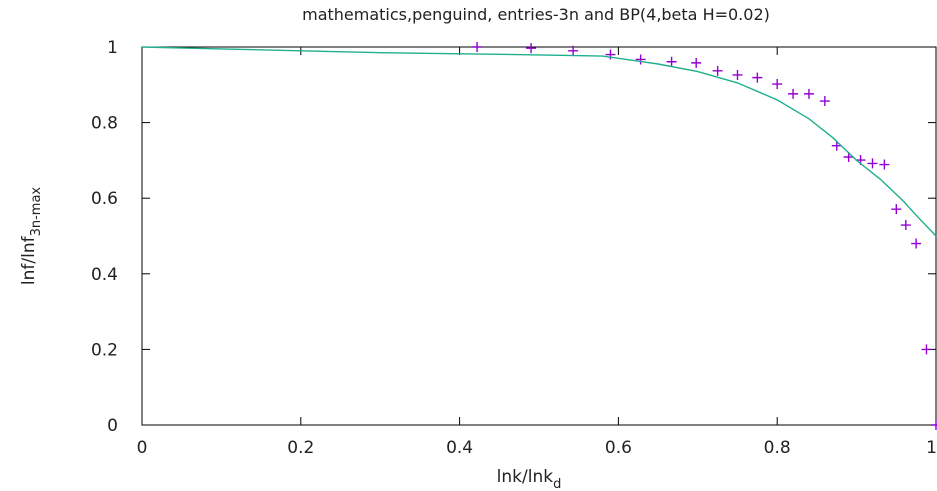  What do you see at coordinates (104, 350) in the screenshot?
I see `y-tick-label: 0.2` at bounding box center [104, 350].